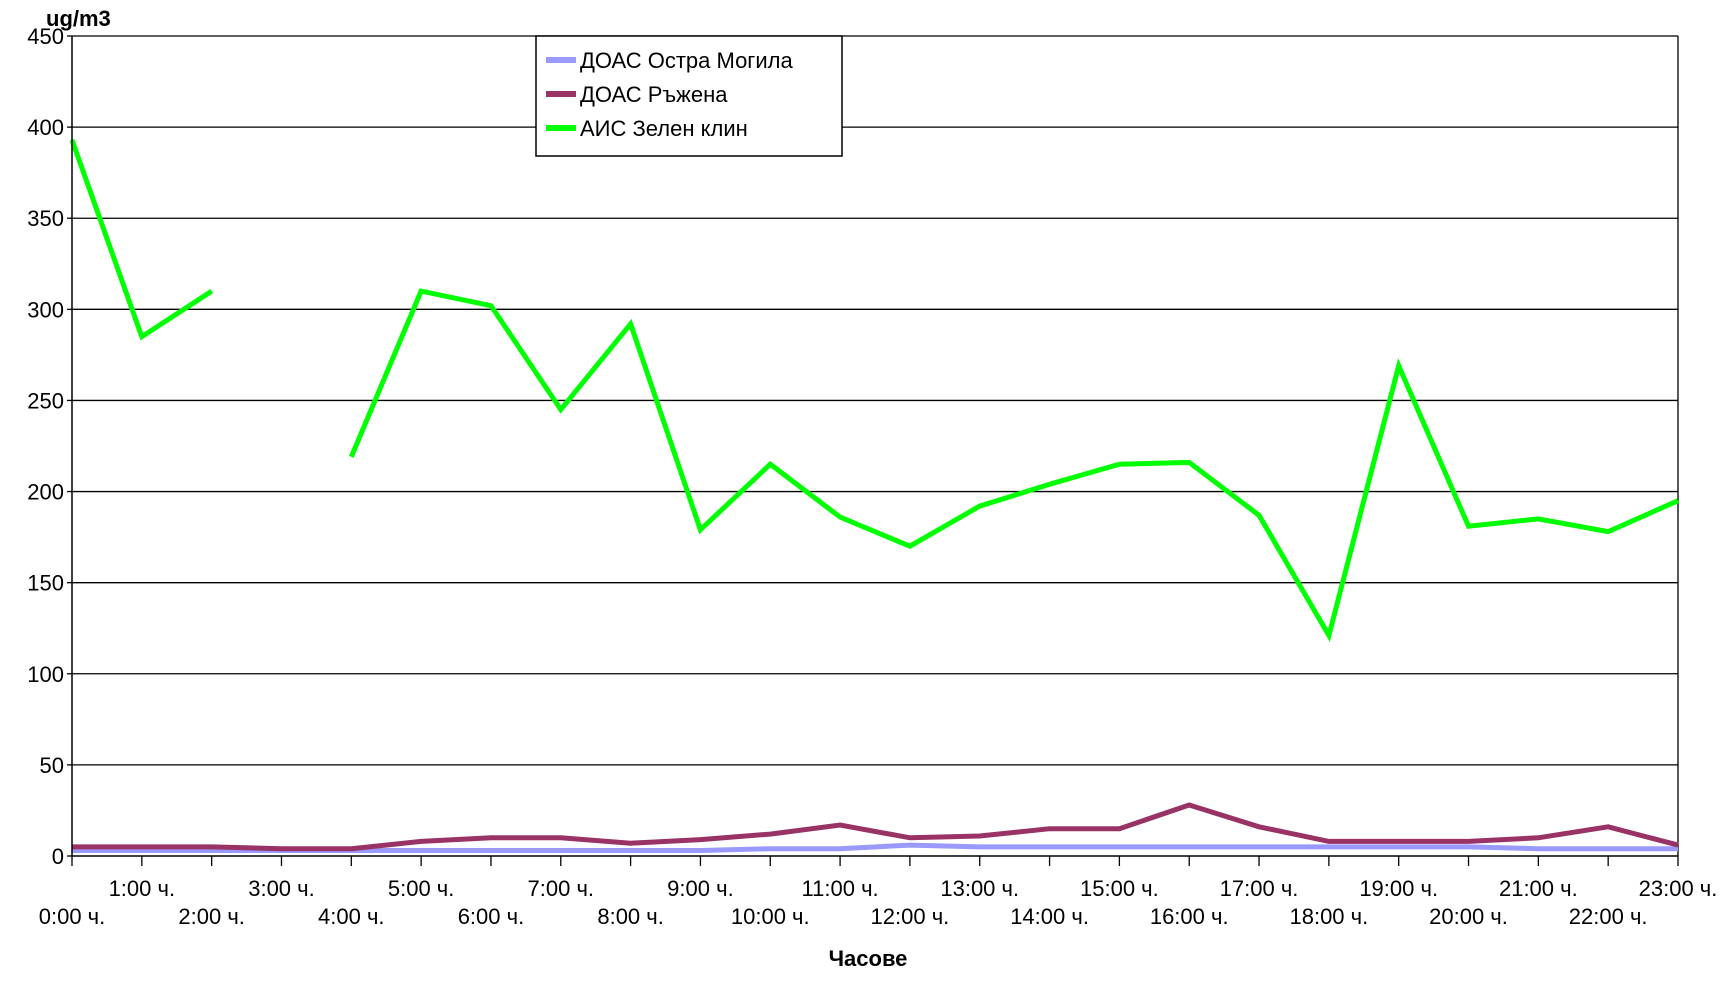 Image resolution: width=1724 pixels, height=983 pixels. Describe the element at coordinates (1119, 888) in the screenshot. I see `x-tick-label: 15:00 ч.` at that location.